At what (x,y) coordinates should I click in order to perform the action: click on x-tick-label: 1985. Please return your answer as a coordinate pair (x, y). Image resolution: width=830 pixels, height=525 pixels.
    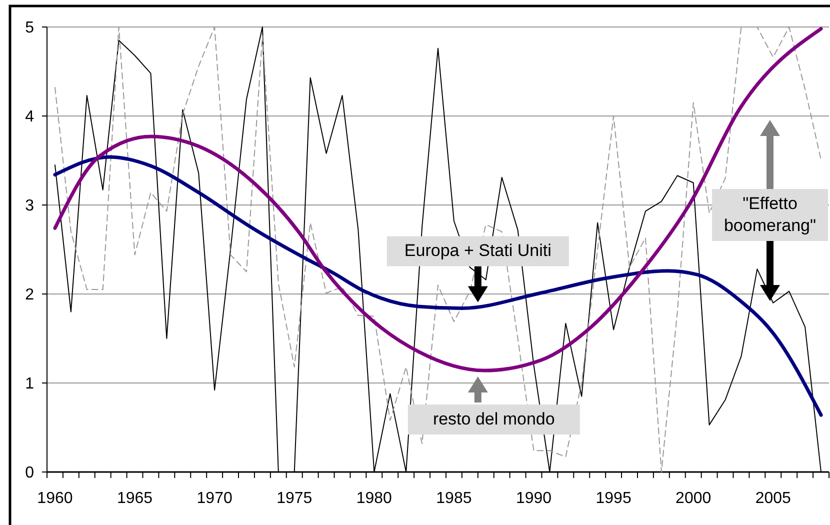
    Looking at the image, I should click on (454, 498).